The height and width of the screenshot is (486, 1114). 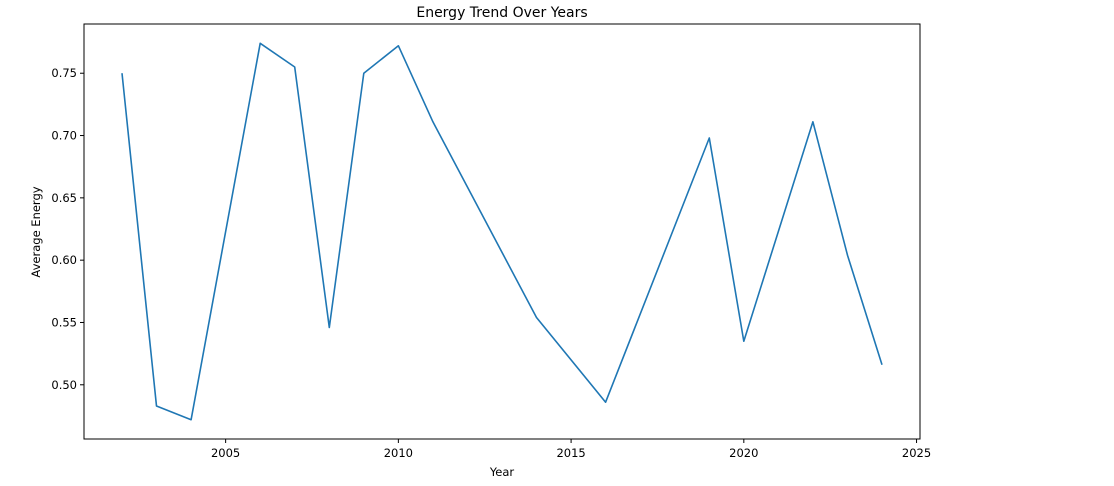 I want to click on x-axis-ticks: 2005 2010 2015 2020 2025, so click(x=571, y=449).